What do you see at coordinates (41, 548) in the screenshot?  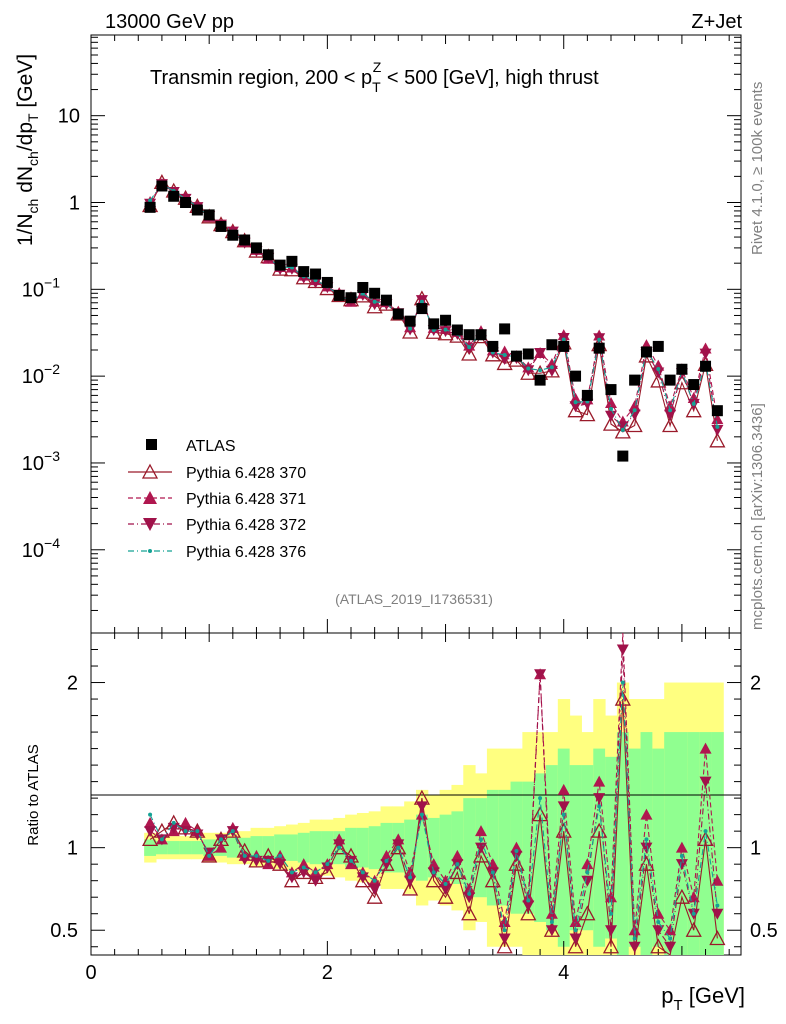 I see `y-tick-label: 10⁻⁴` at bounding box center [41, 548].